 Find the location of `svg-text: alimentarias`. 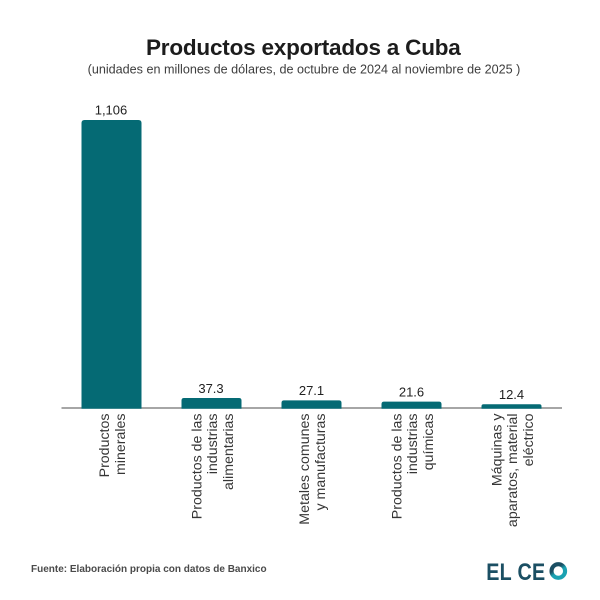

svg-text: alimentarias is located at coordinates (229, 452).